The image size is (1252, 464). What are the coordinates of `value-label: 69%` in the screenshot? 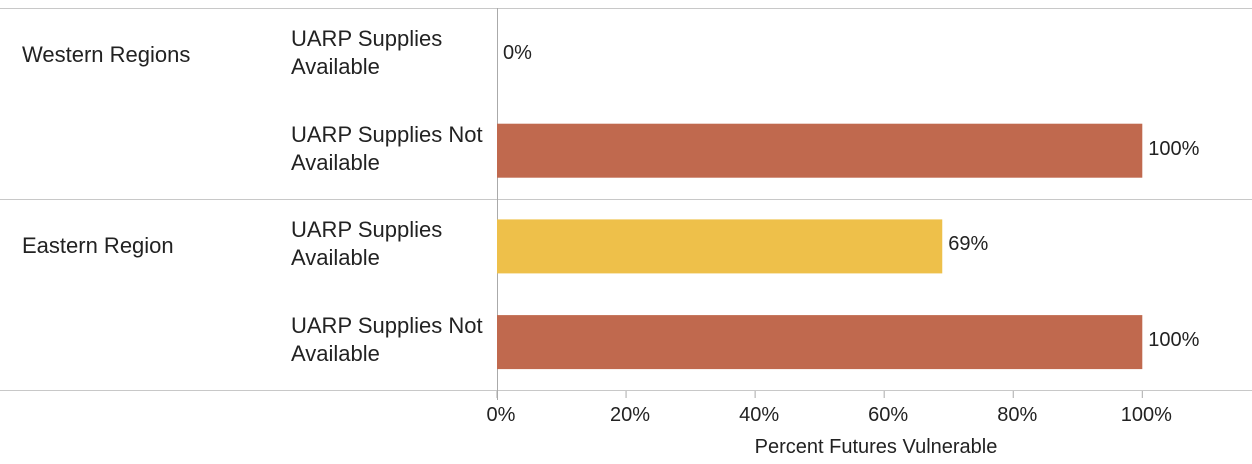 It's located at (968, 244).